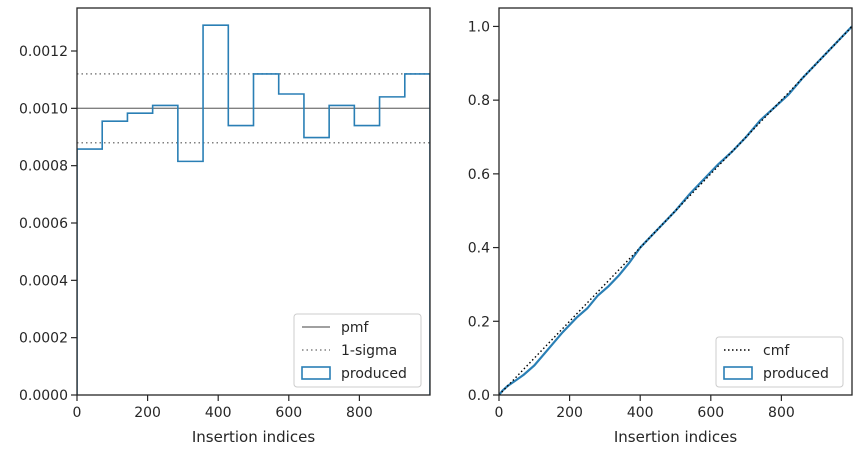  Describe the element at coordinates (569, 413) in the screenshot. I see `right-x-tick-label: 200` at that location.